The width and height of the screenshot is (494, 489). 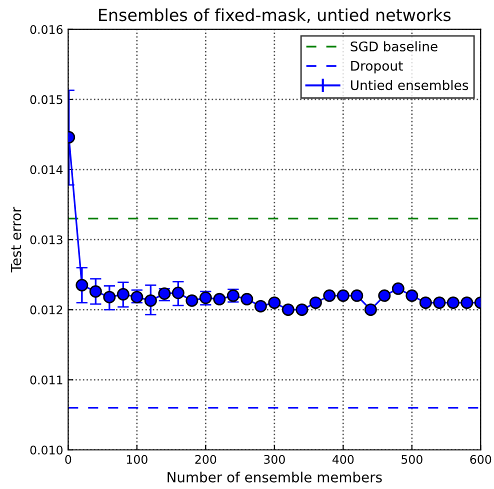 I want to click on x-tick-label: 400, so click(x=343, y=459).